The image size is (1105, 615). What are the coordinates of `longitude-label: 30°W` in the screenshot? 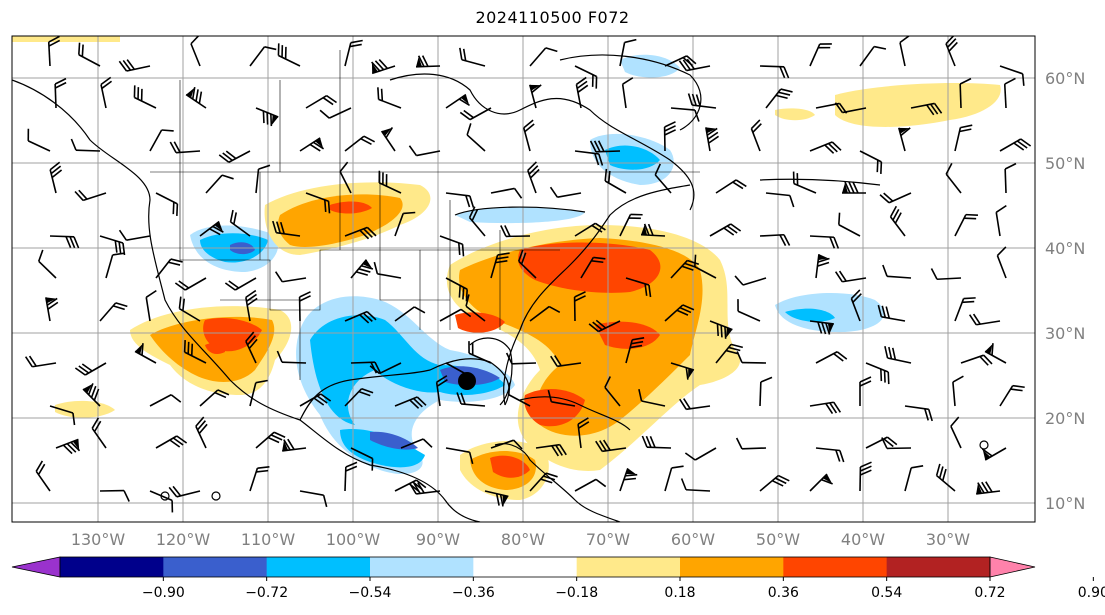 It's located at (948, 539).